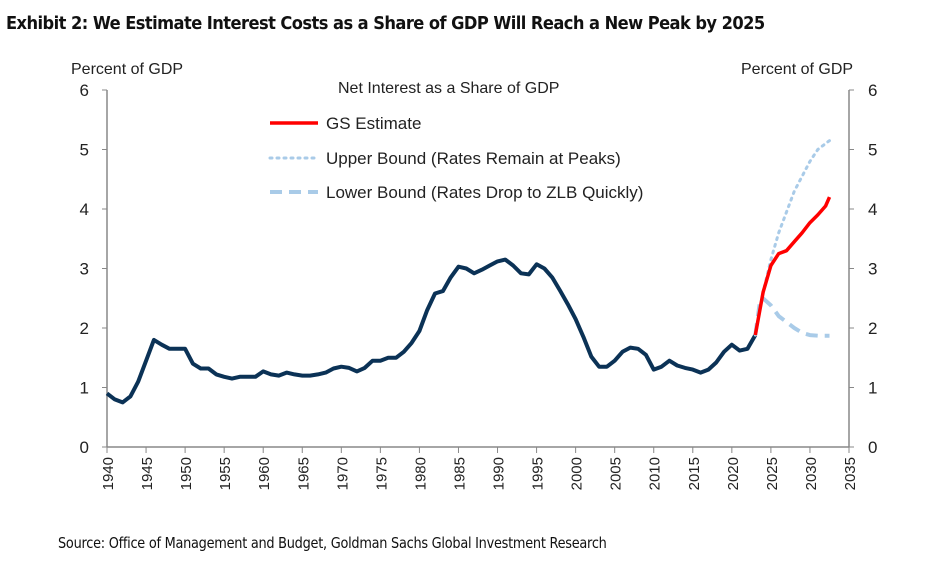  I want to click on series-line-gs, so click(792, 266).